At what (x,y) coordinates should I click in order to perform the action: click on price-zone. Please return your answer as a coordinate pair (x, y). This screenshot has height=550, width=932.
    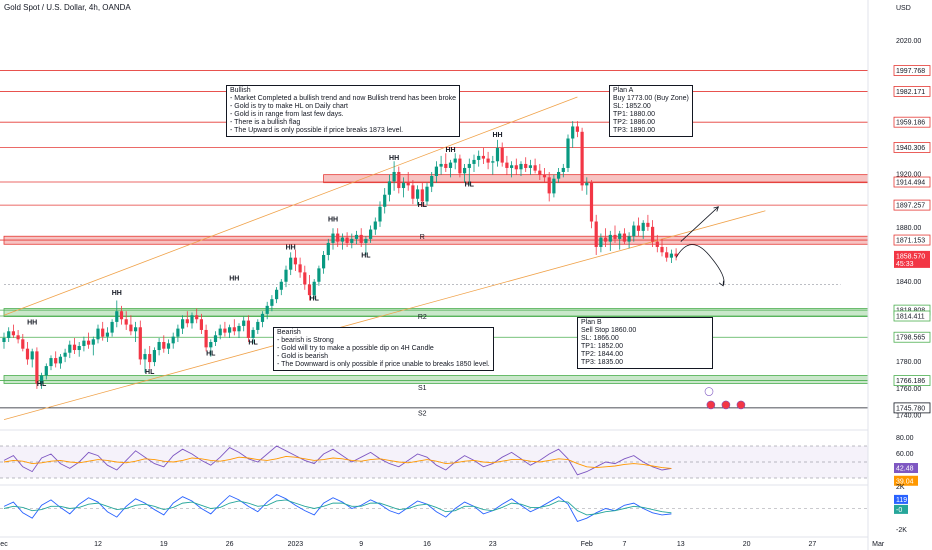
    Looking at the image, I should click on (436, 379).